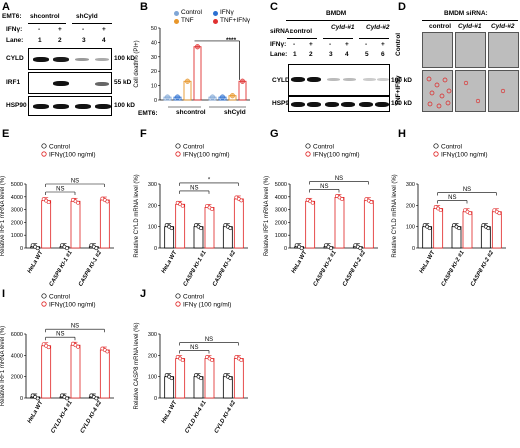 This screenshot has height=448, width=520. Describe the element at coordinates (308, 146) in the screenshot. I see `panel-g-legend-marker-control` at that location.